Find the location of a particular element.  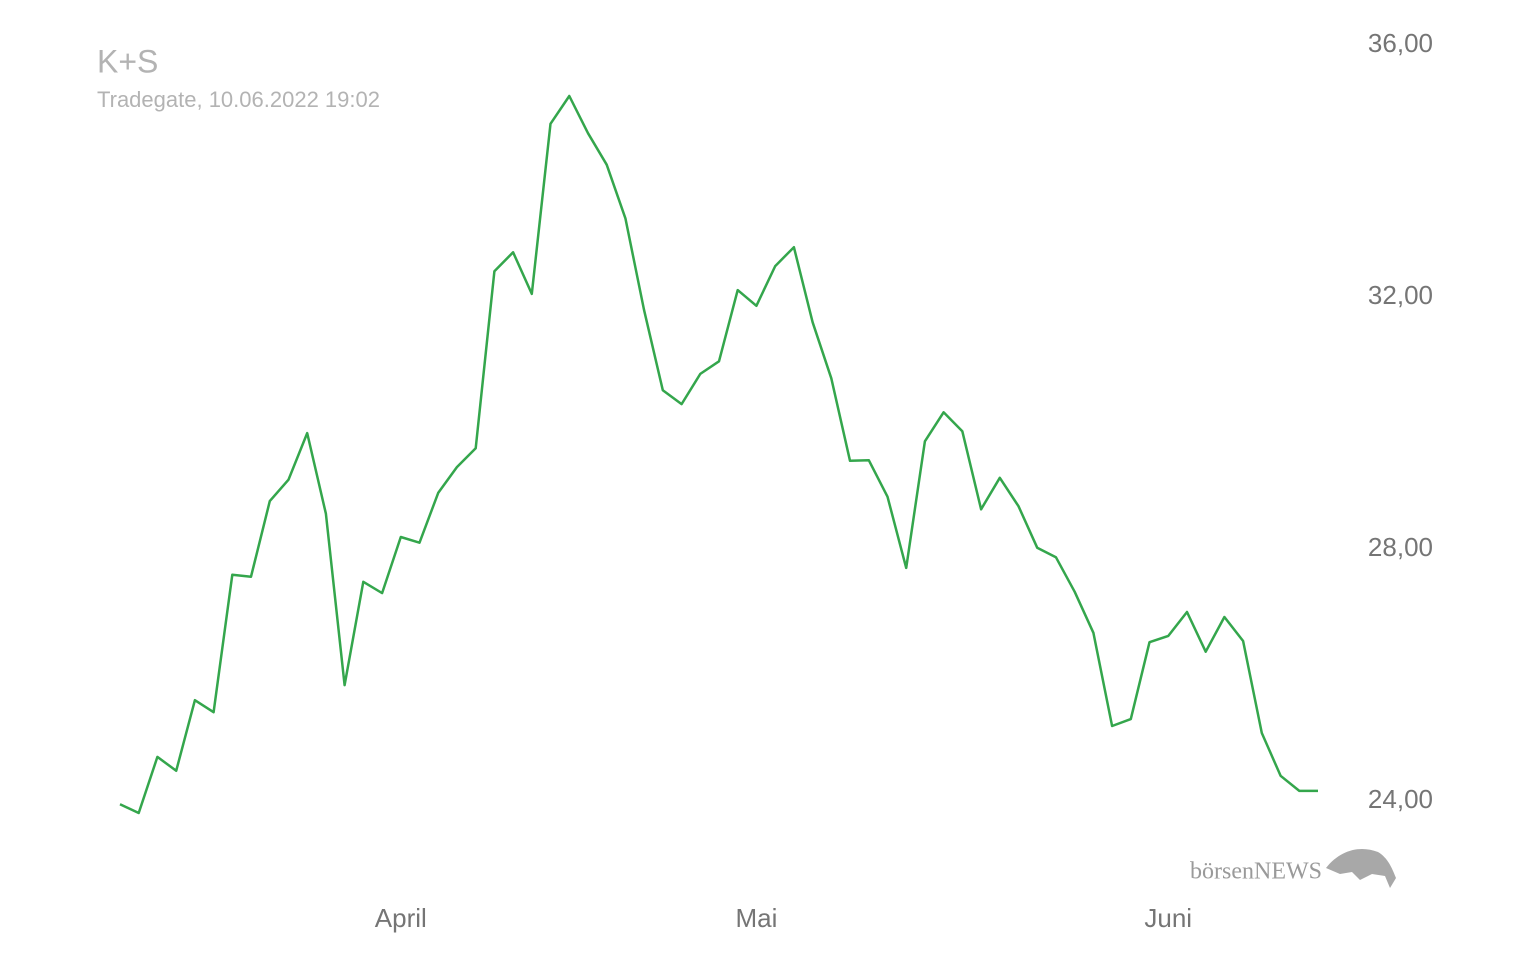

chart-subtitle: Tradegate, 10.06.2022 19:02 is located at coordinates (238, 99).